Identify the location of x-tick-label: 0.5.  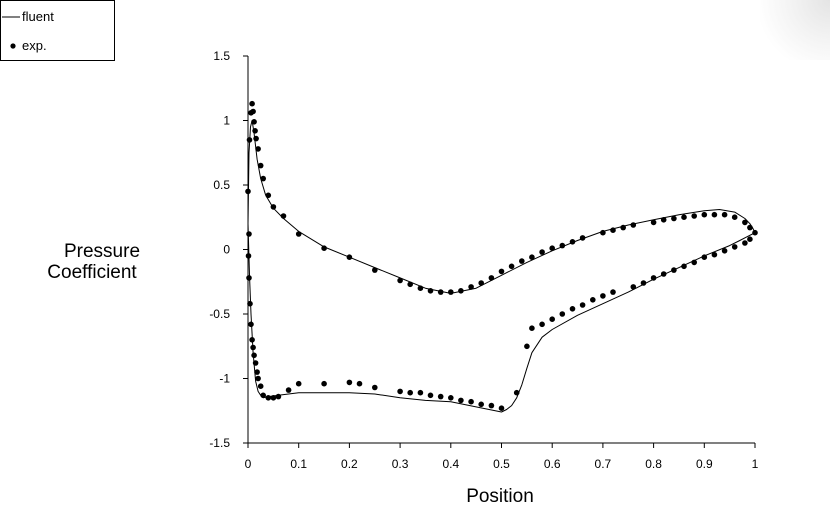
(501, 464).